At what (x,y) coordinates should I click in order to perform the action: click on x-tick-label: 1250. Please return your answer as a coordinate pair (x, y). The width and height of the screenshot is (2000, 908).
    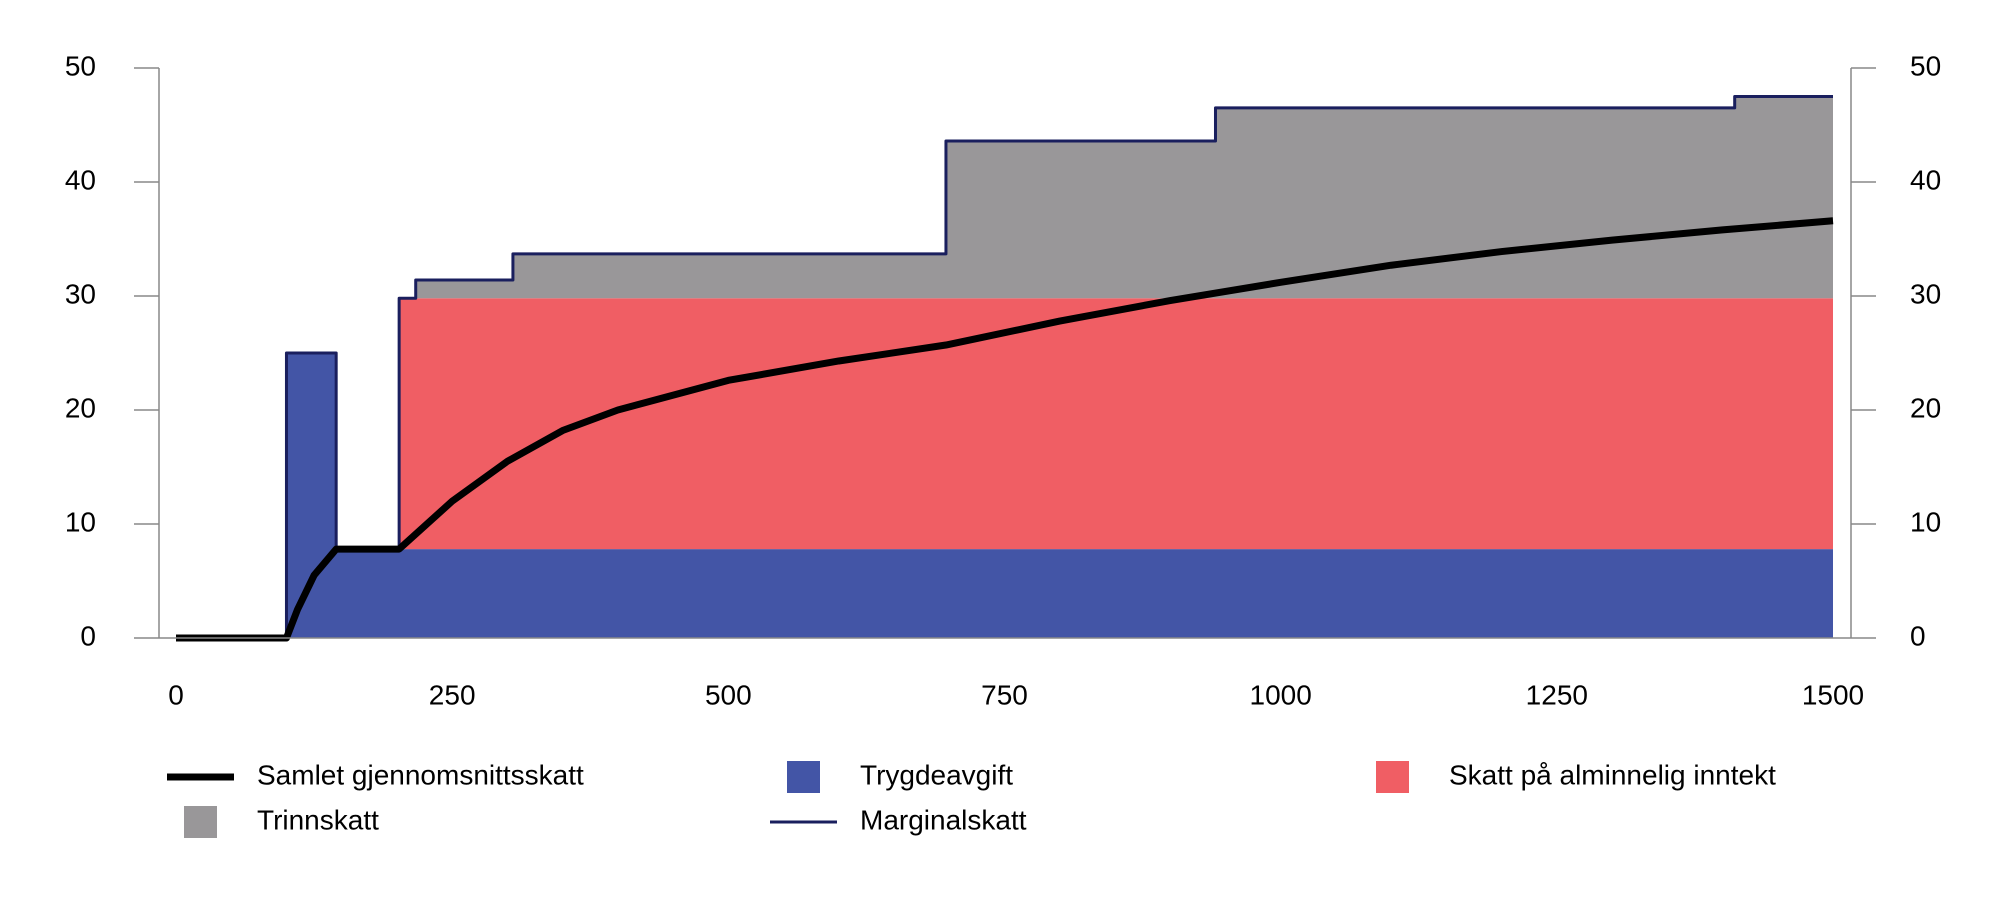
    Looking at the image, I should click on (1557, 694).